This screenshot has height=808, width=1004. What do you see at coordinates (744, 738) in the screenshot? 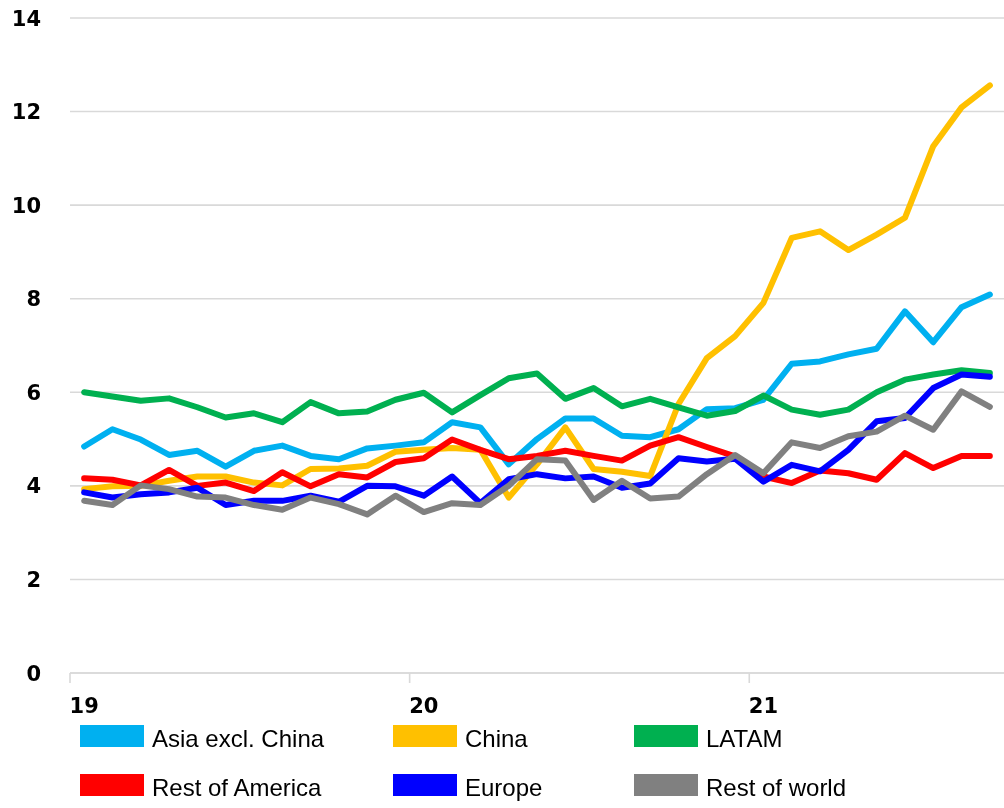
I see `legend-label: LATAM` at bounding box center [744, 738].